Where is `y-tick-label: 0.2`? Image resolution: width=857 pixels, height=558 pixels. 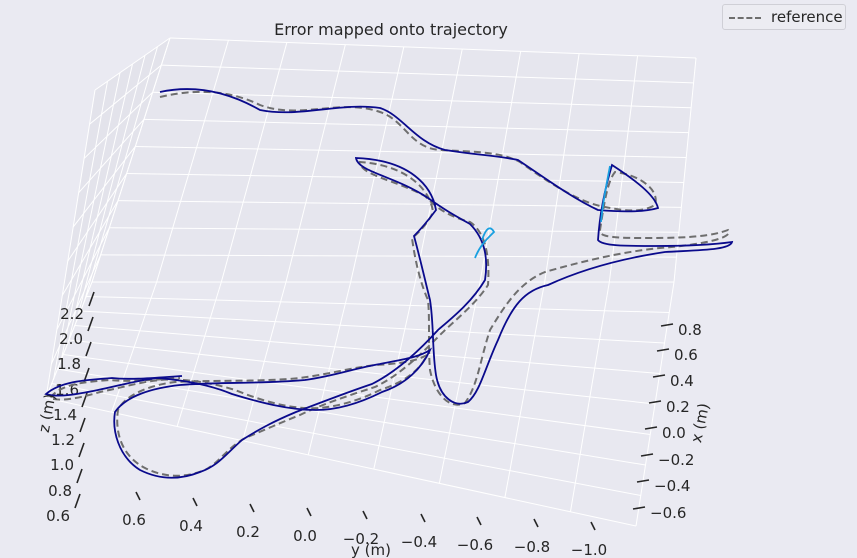
y-tick-label: 0.2 is located at coordinates (248, 532).